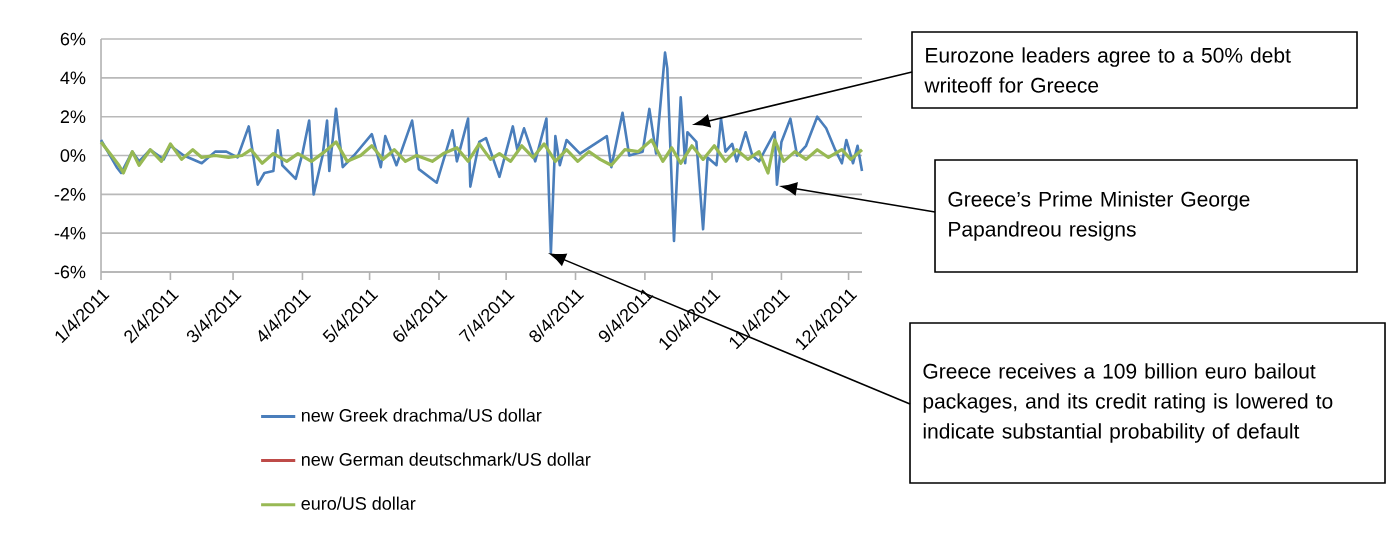  What do you see at coordinates (446, 459) in the screenshot?
I see `legend-label: new German deutschmark/US dollar` at bounding box center [446, 459].